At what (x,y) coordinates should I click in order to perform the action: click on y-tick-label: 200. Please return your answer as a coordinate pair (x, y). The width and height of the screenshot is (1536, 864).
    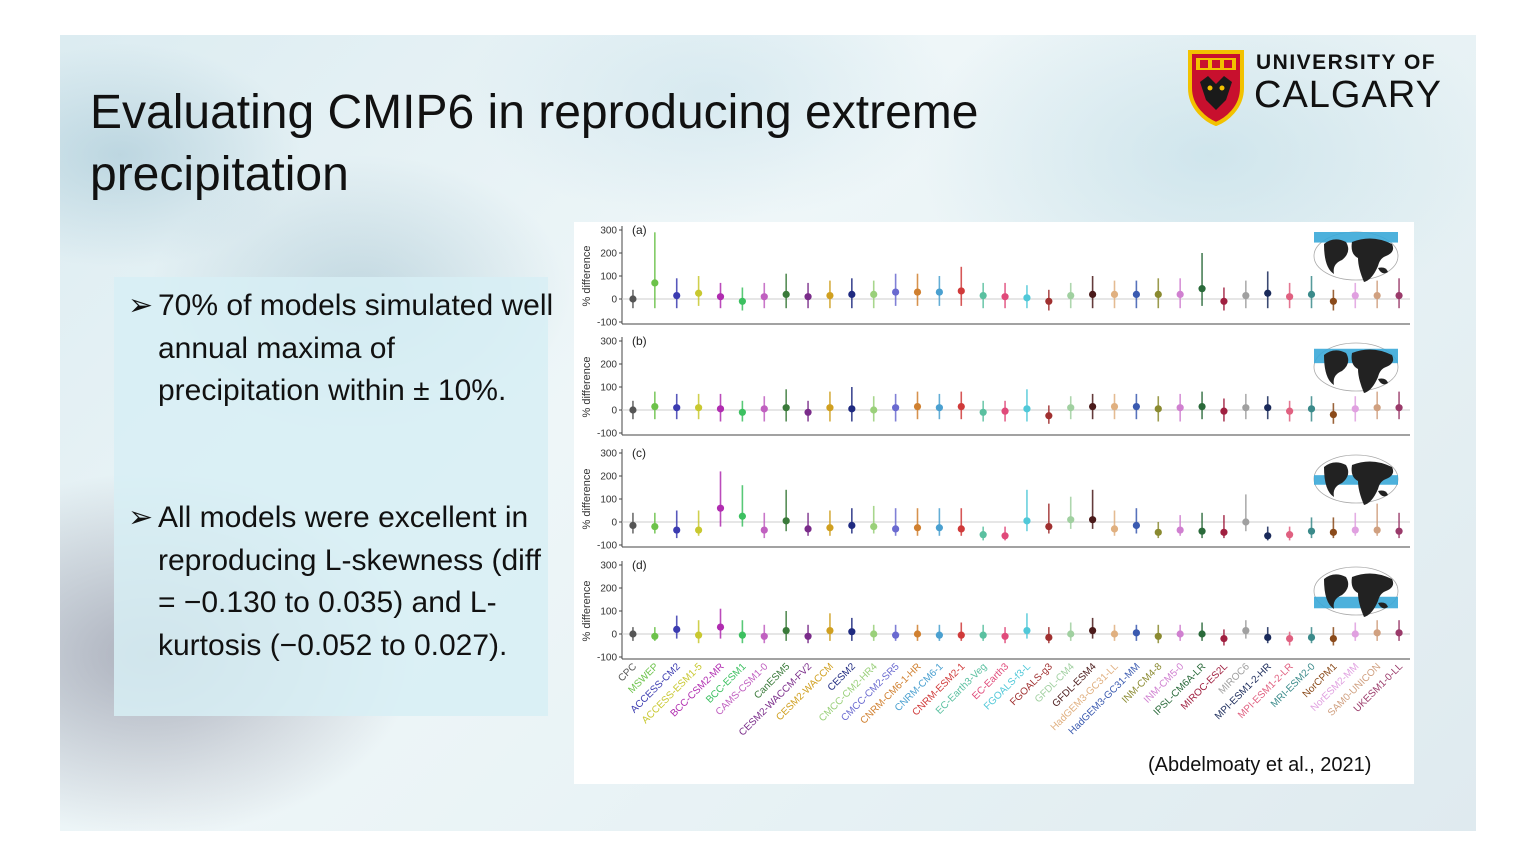
    Looking at the image, I should click on (608, 365).